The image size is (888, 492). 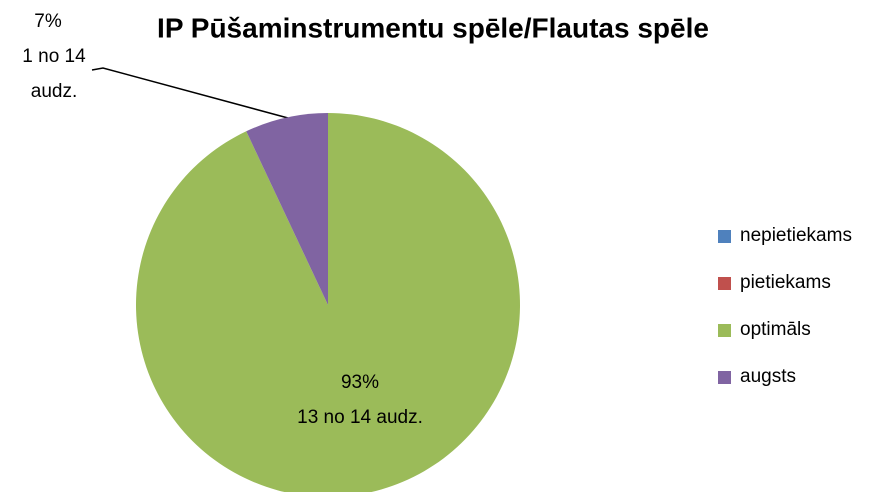 I want to click on data-label: 7%, so click(x=48, y=21).